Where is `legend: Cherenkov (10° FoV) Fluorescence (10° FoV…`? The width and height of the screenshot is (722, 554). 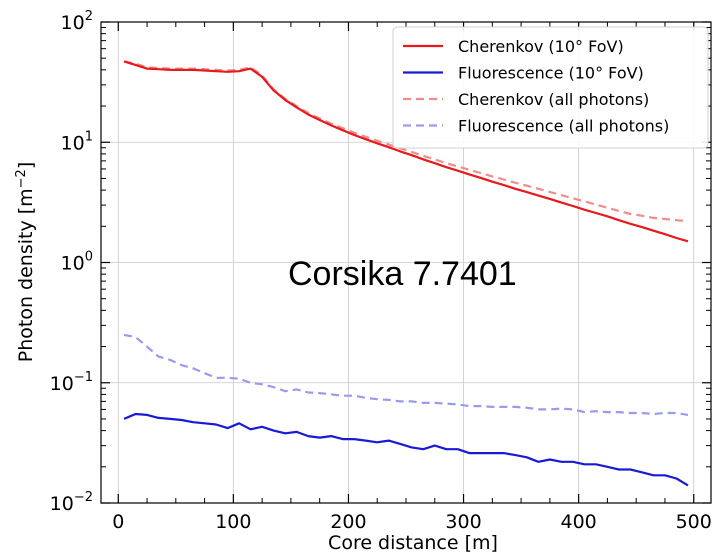 legend: Cherenkov (10° FoV) Fluorescence (10° FoV… is located at coordinates (550, 87).